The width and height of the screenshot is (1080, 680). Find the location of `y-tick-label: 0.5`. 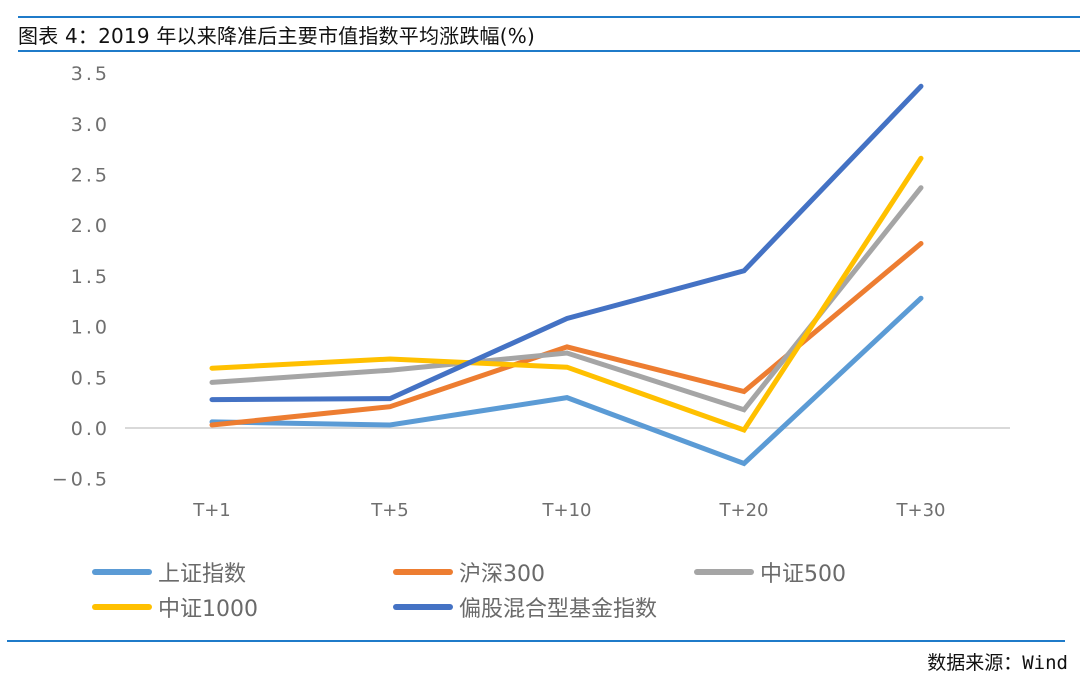

y-tick-label: 0.5 is located at coordinates (90, 378).